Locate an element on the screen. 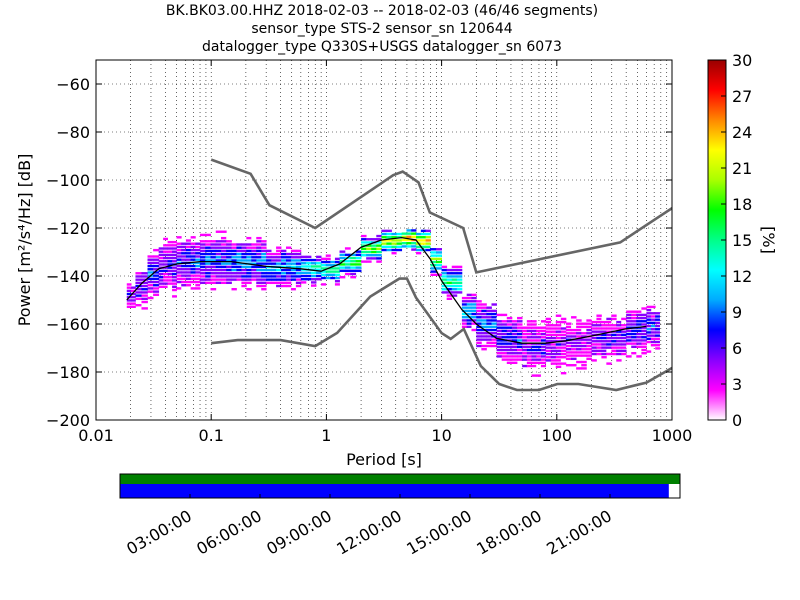  availability-tick-label: 09:00:00 is located at coordinates (299, 532).